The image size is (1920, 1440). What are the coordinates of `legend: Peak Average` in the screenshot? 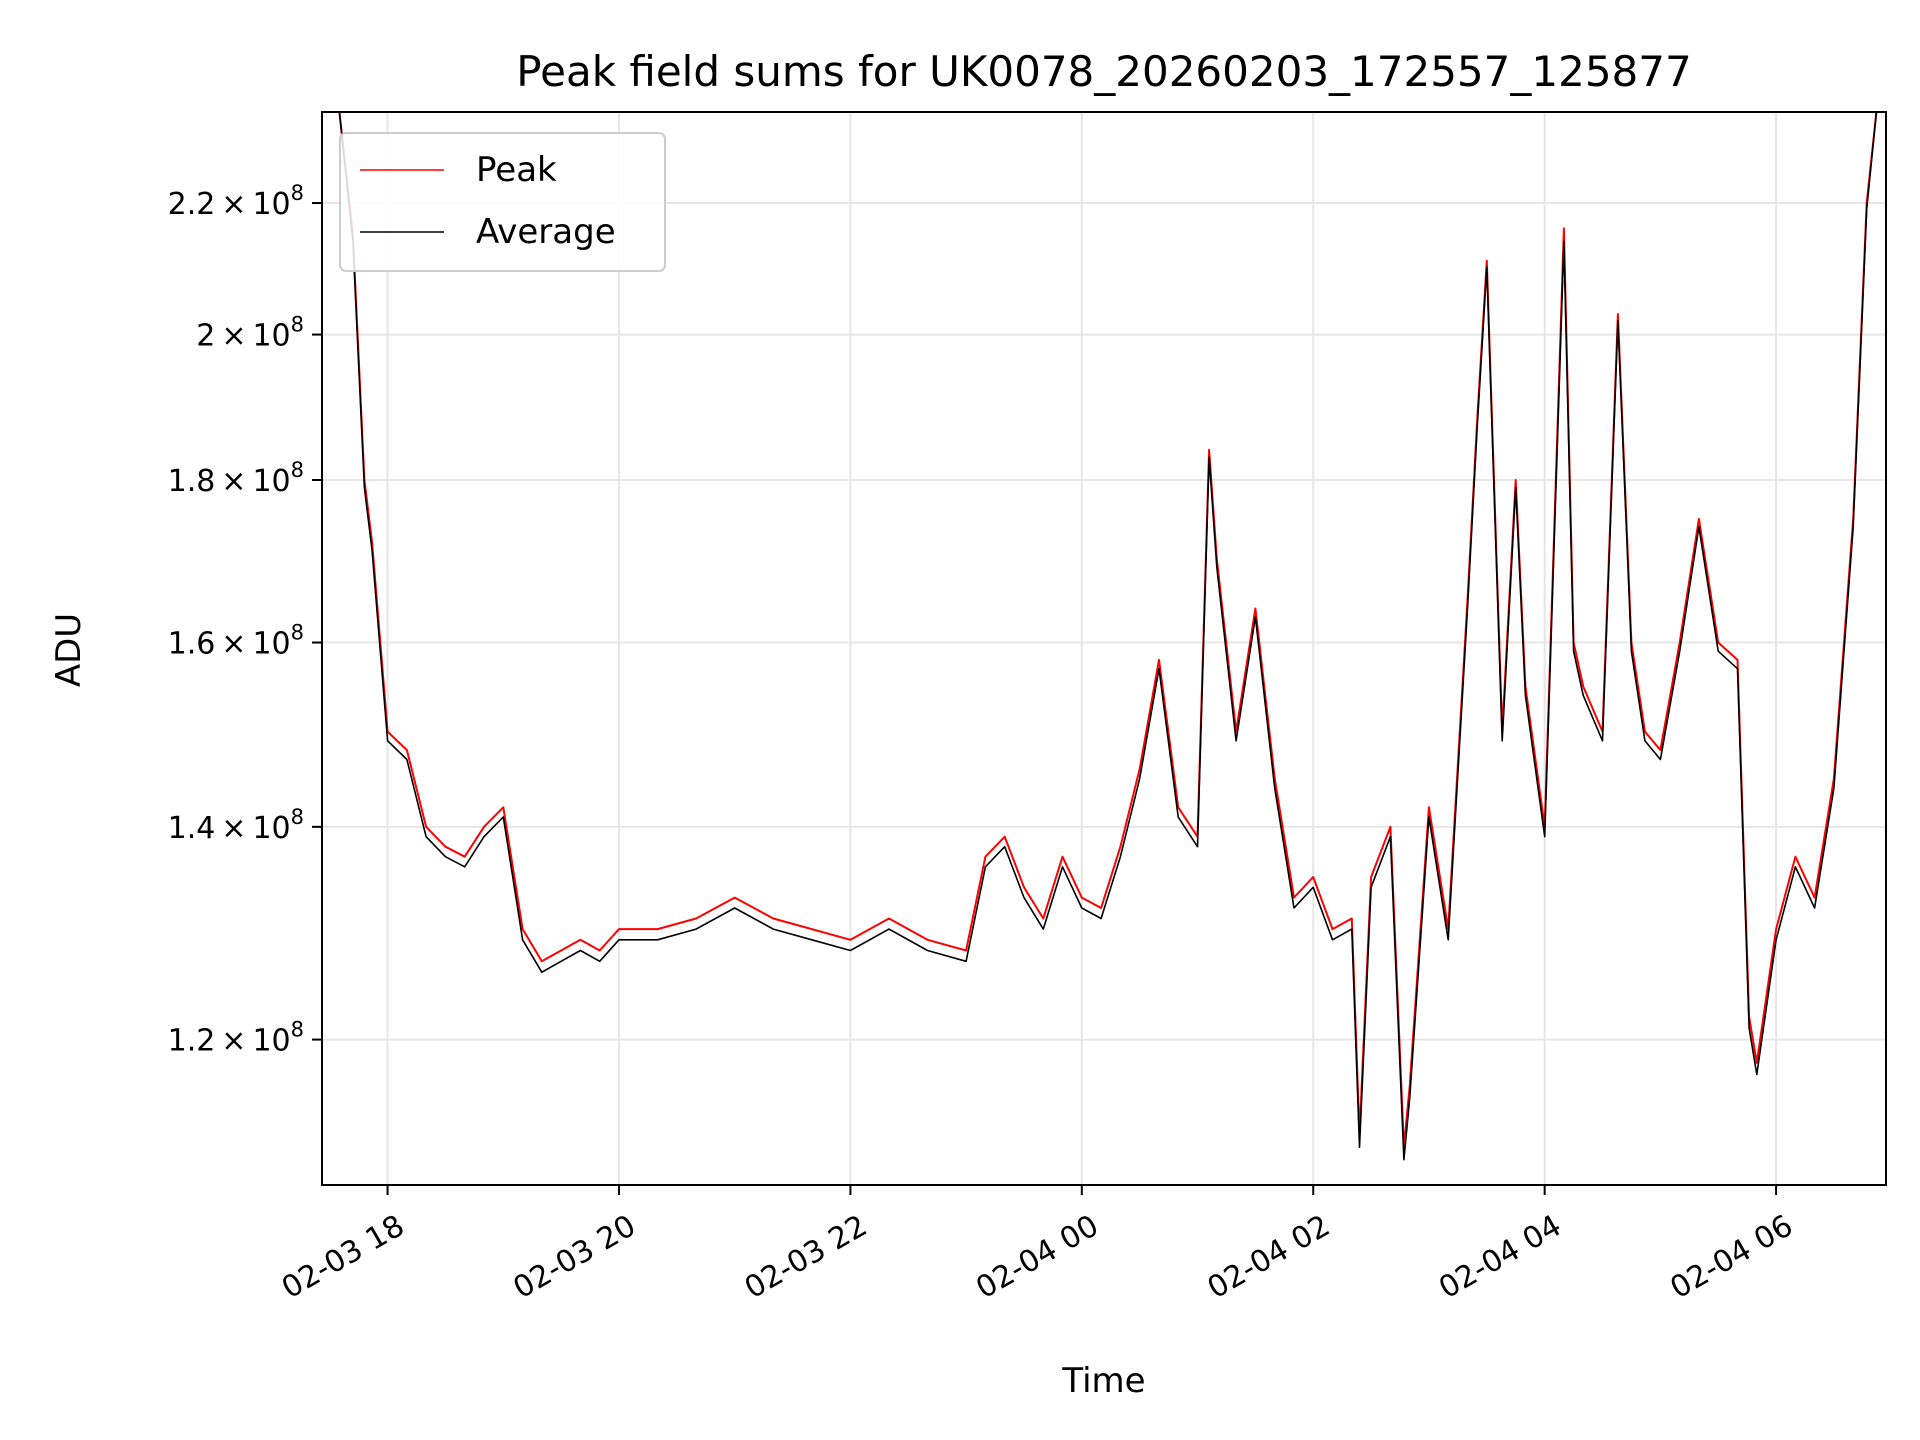 It's located at (502, 202).